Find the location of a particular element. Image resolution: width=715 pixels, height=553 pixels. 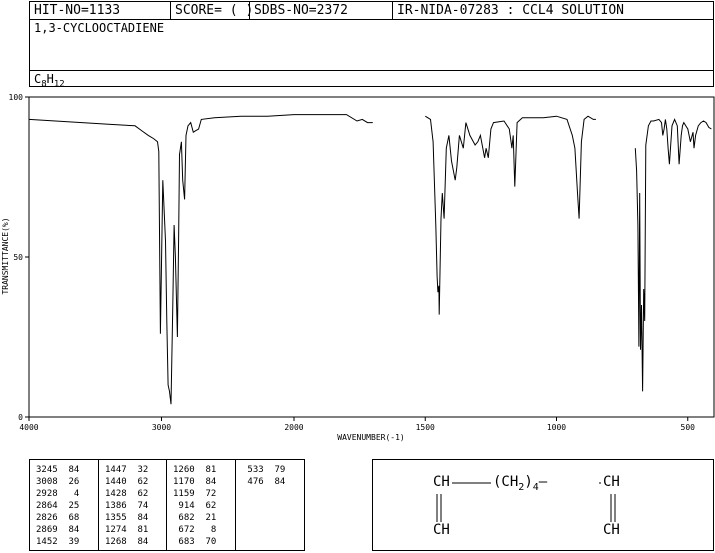

peak-entry: 682 21 is located at coordinates (195, 518).